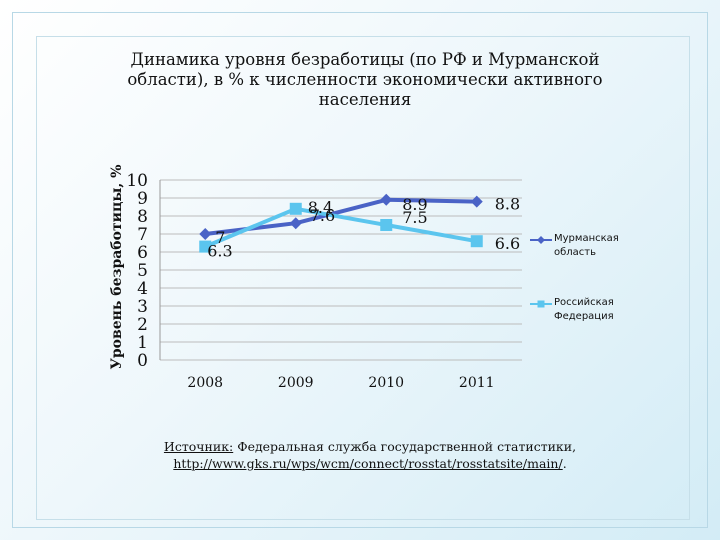 The height and width of the screenshot is (540, 720). I want to click on data-label-1-0: 6.3, so click(219, 251).